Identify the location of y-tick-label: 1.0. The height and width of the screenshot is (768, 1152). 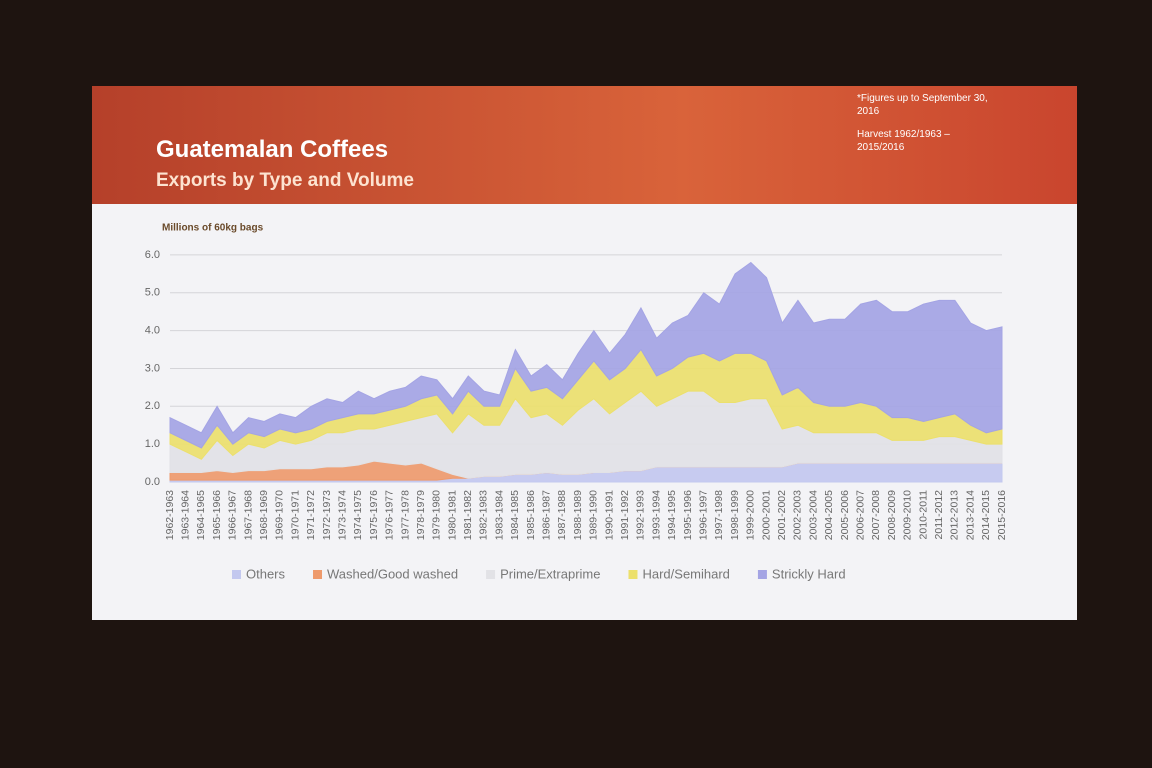
(152, 444).